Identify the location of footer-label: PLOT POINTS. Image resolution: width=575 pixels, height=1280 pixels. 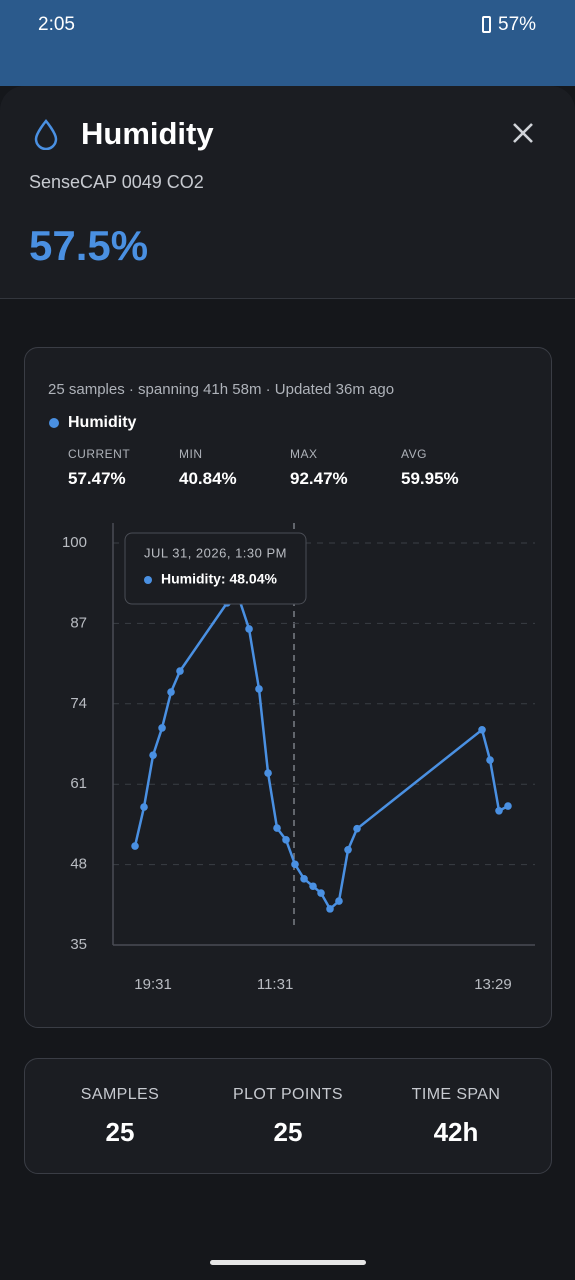
(288, 1094).